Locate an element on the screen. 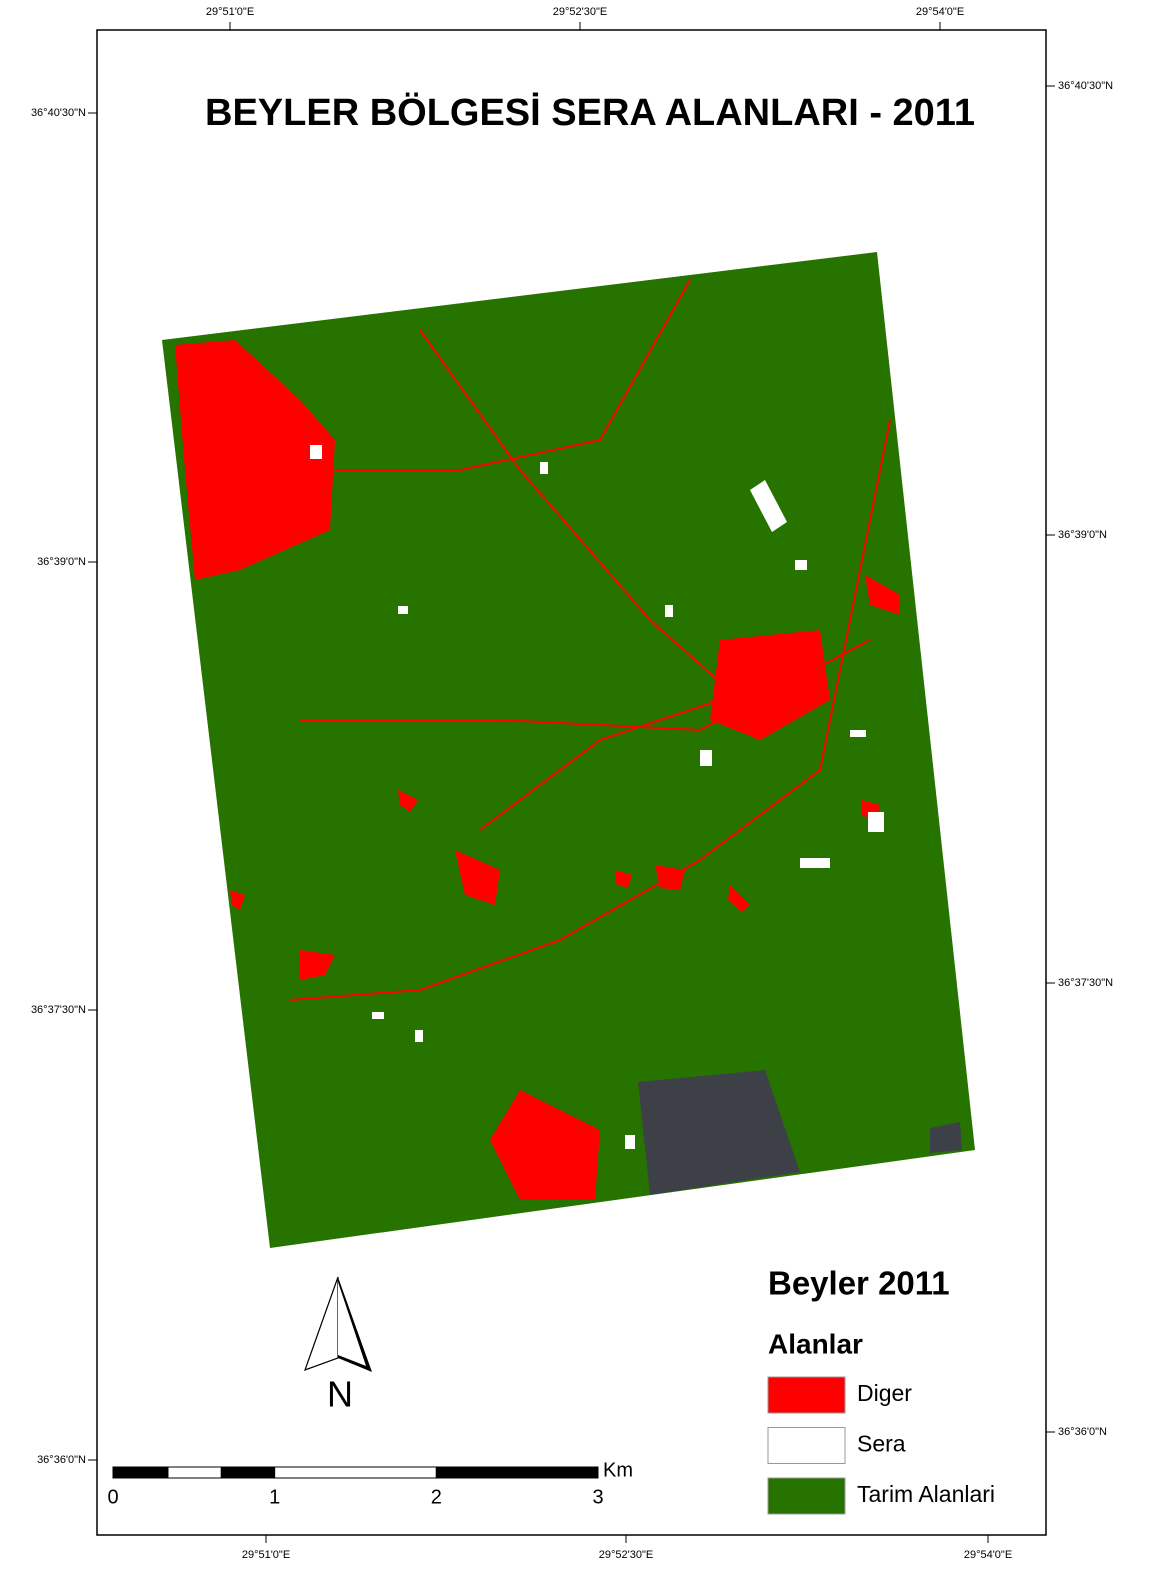 The image size is (1160, 1577). north-arrow-inner is located at coordinates (352, 1324).